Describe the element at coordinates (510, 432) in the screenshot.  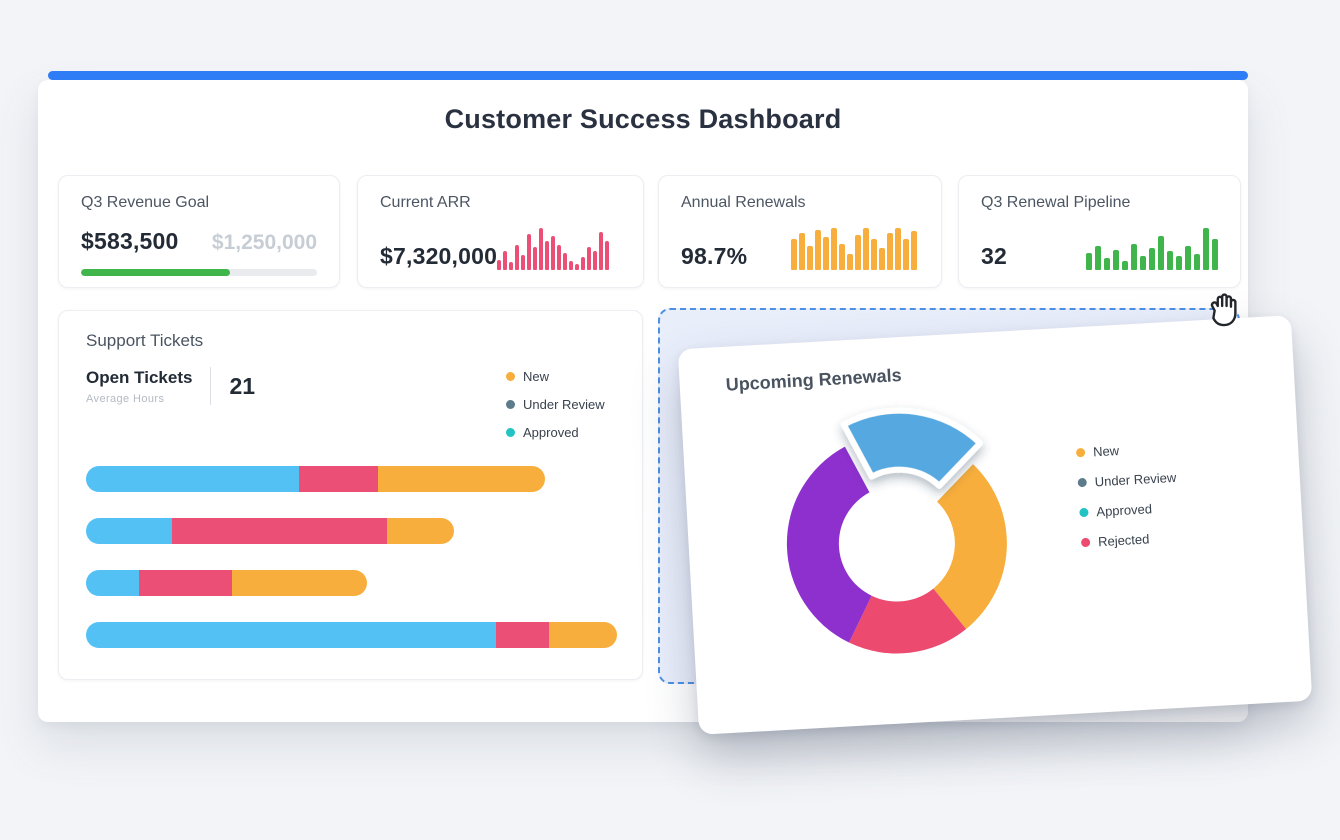
I see `legend-dot-approved` at that location.